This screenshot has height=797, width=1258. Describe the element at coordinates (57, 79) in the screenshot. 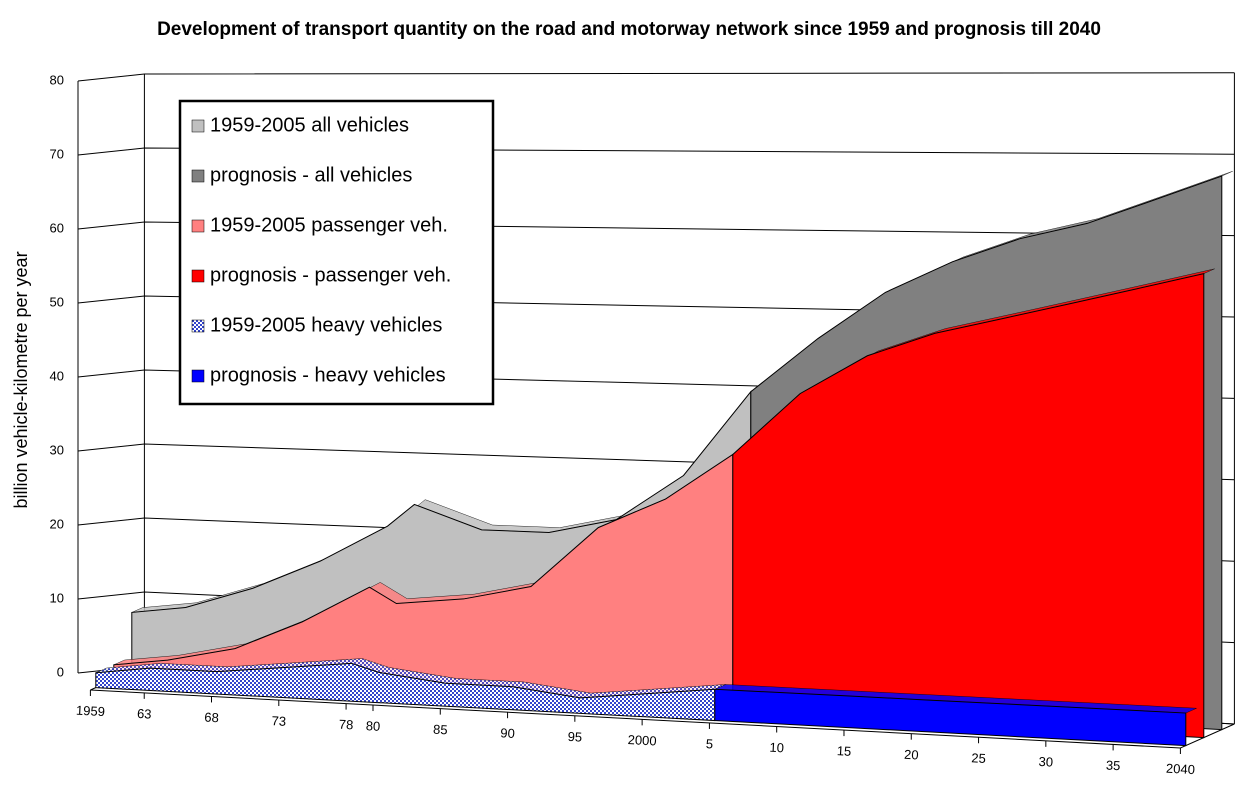

I see `y-tick-label: 80` at that location.